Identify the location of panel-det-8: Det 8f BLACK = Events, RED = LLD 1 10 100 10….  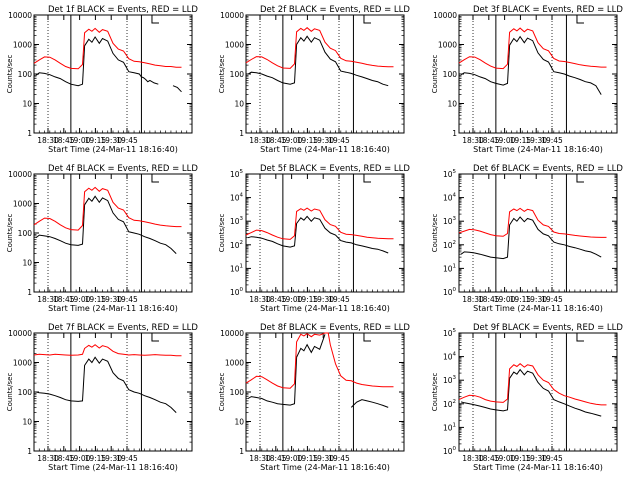
(314, 397).